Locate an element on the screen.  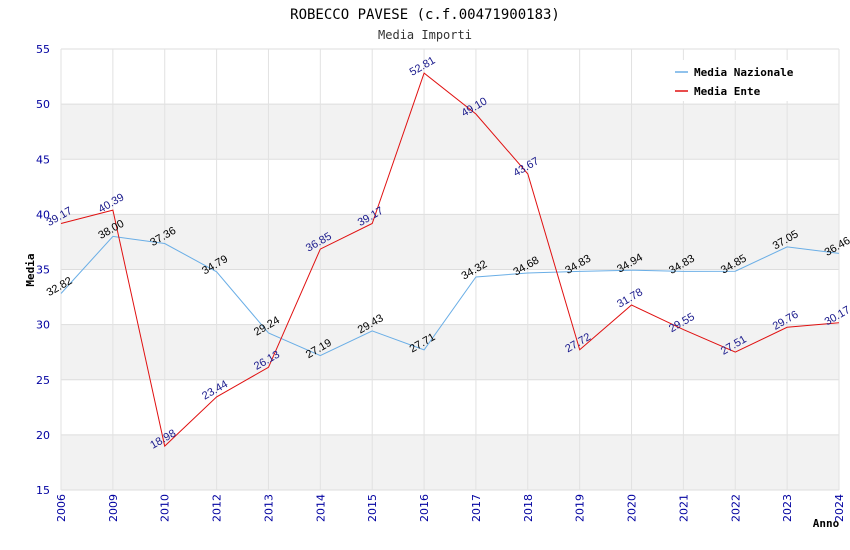
y-axis-label: Media is located at coordinates (30, 269).